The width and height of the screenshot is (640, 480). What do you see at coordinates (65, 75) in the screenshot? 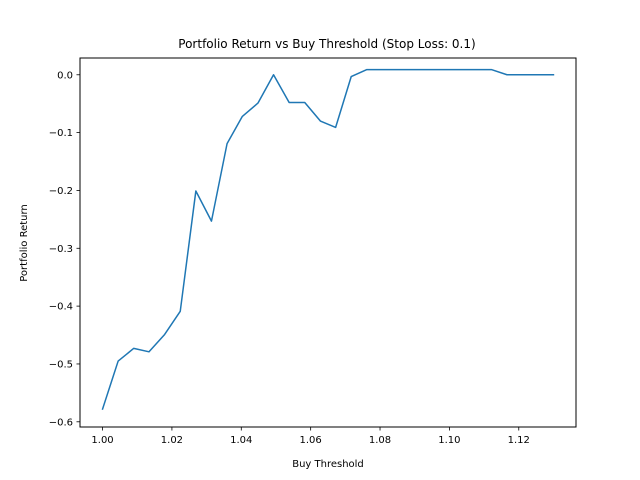
I see `y-tick-label: 0.0` at bounding box center [65, 75].